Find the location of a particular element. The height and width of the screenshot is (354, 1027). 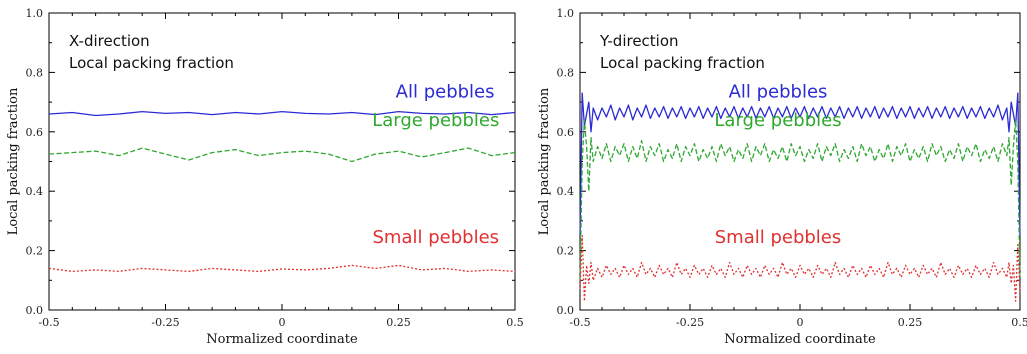

annotation-line-1: X-direction is located at coordinates (109, 41).